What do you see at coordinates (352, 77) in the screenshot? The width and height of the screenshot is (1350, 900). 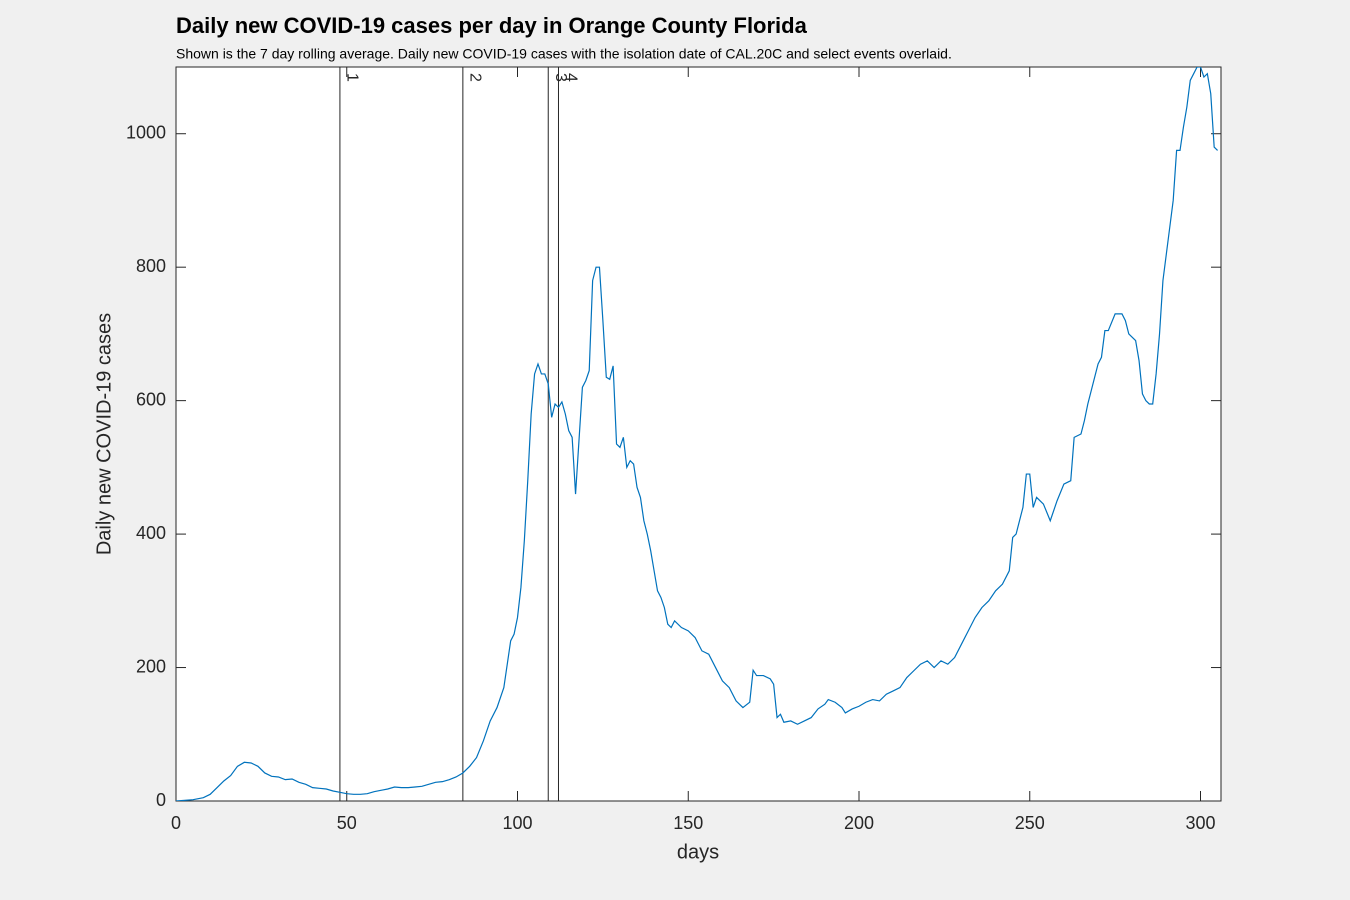 I see `event-label: 1` at bounding box center [352, 77].